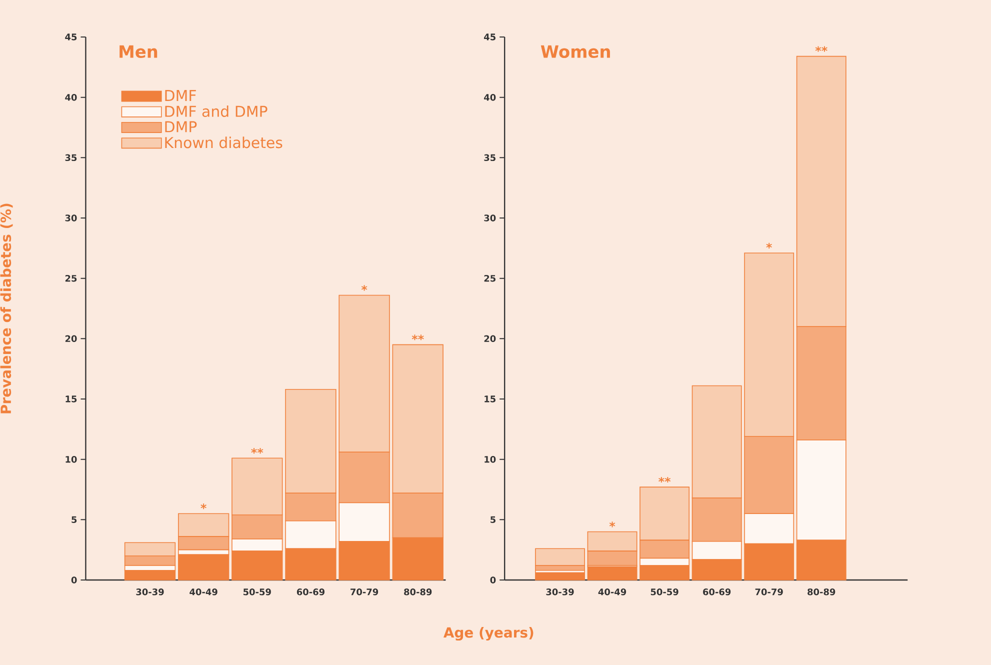 This screenshot has width=991, height=665. Describe the element at coordinates (180, 95) in the screenshot. I see `legend-label: DMF` at that location.